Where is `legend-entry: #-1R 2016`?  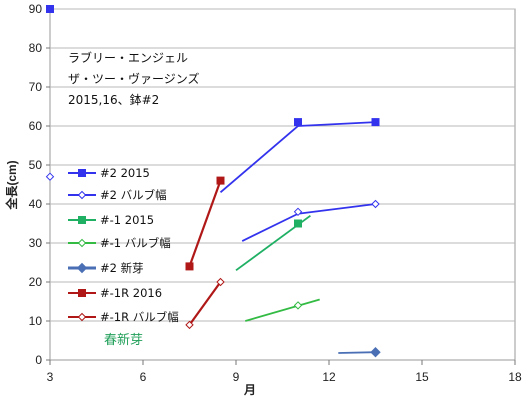 legend-entry: #-1R 2016 is located at coordinates (115, 293).